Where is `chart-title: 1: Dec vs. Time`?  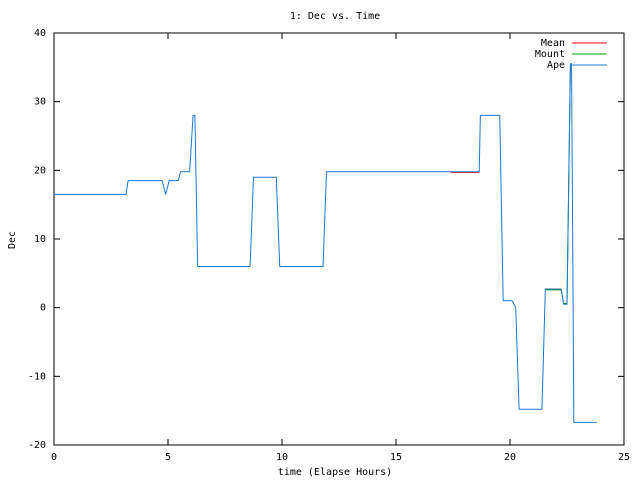 chart-title: 1: Dec vs. Time is located at coordinates (335, 16).